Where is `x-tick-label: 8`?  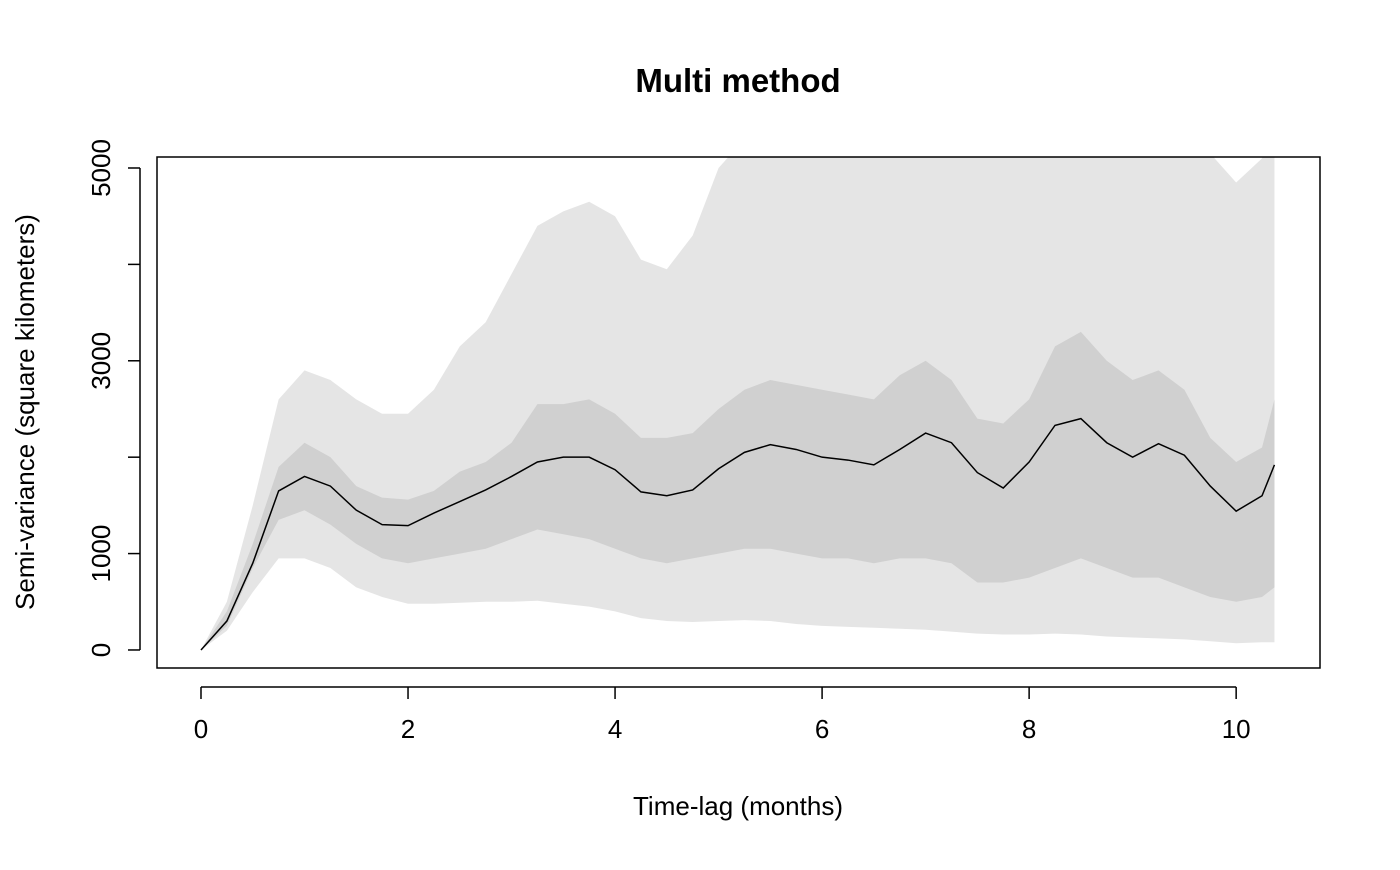
x-tick-label: 8 is located at coordinates (1029, 729).